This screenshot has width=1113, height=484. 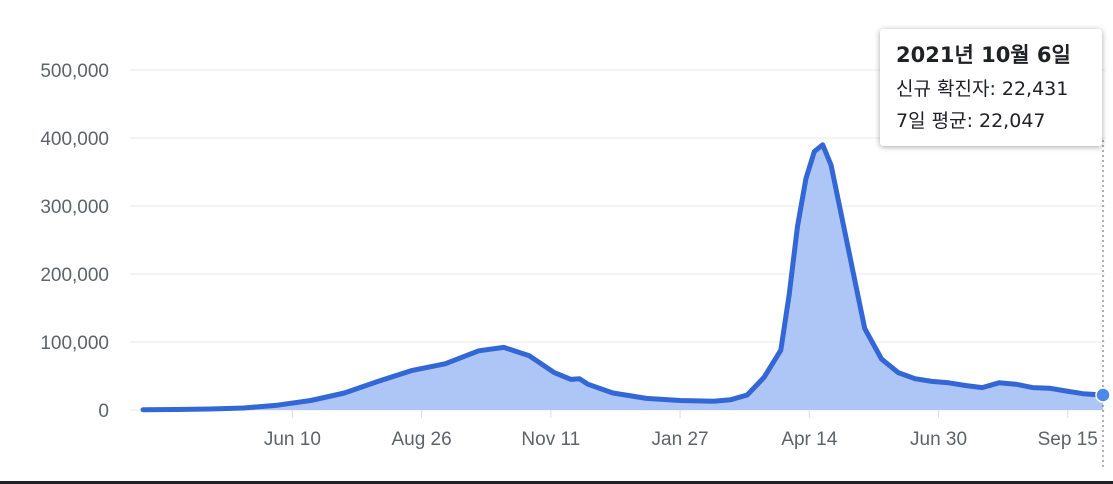 I want to click on y-tick-label: 400,000, so click(x=74, y=139).